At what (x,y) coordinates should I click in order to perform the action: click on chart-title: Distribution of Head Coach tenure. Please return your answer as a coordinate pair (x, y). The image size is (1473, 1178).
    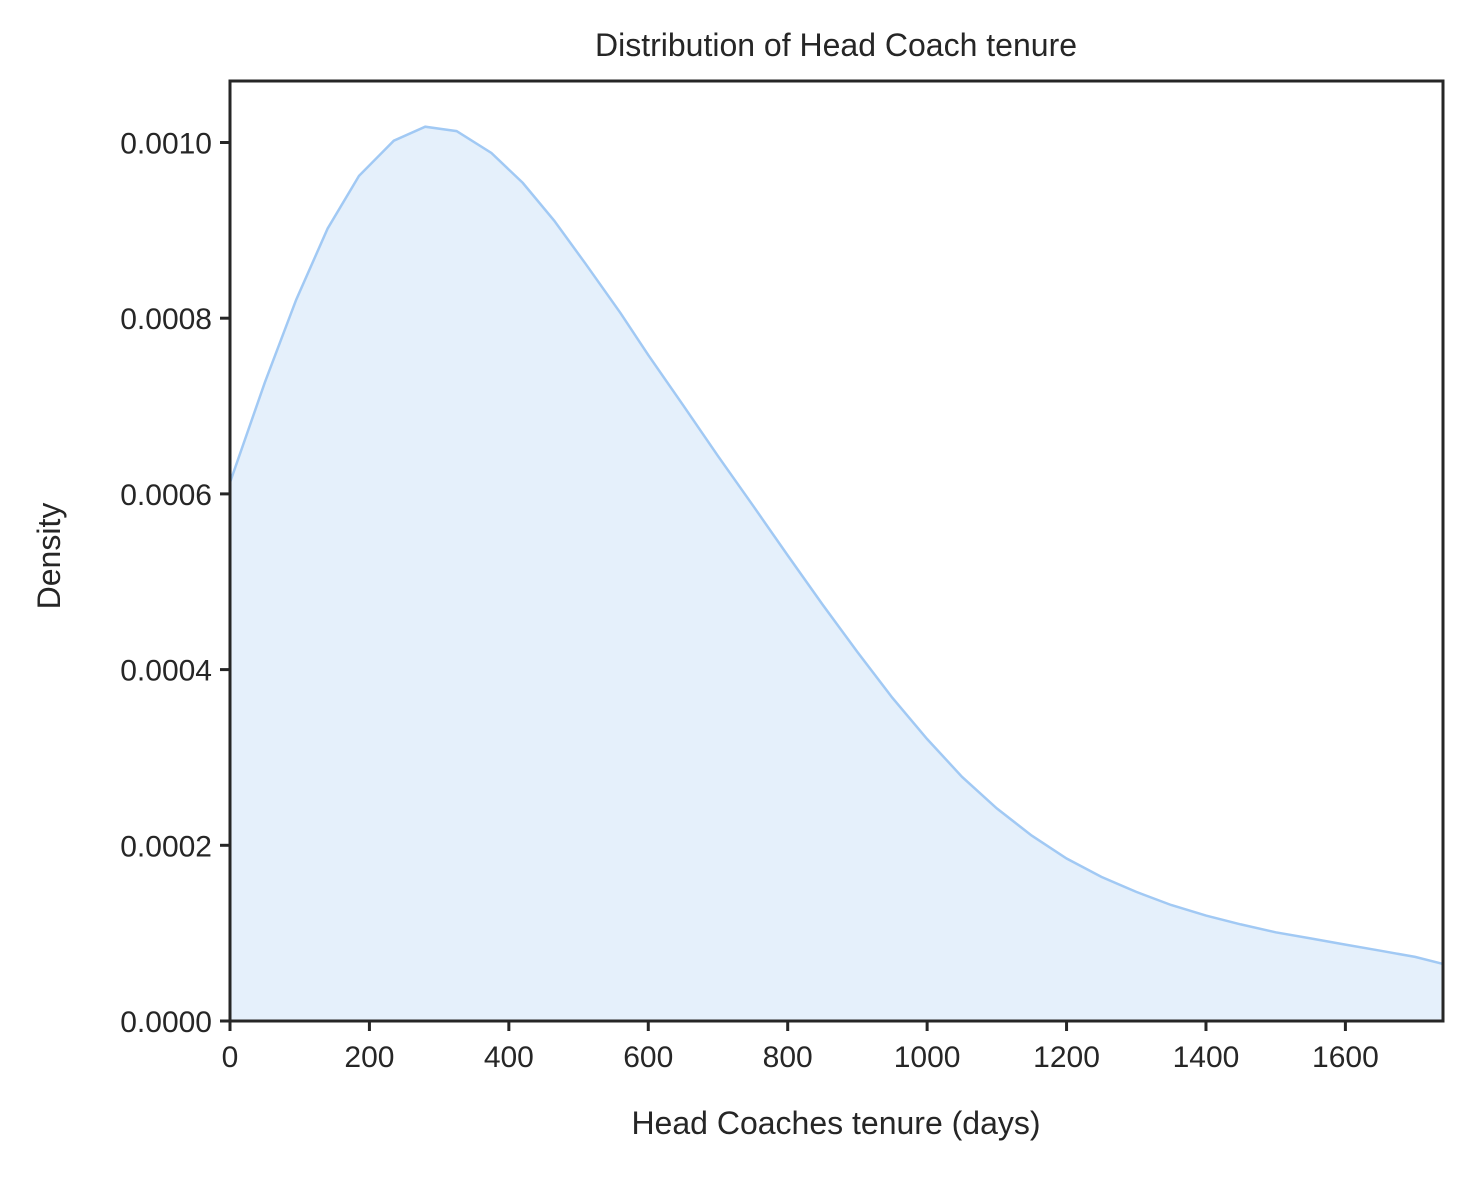
    Looking at the image, I should click on (836, 45).